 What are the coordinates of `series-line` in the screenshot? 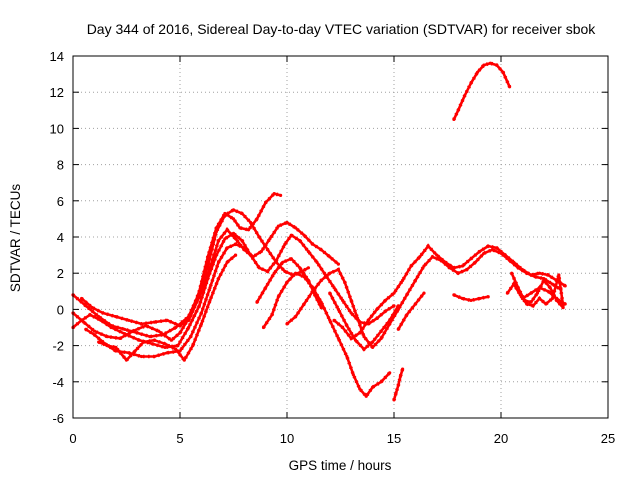 It's located at (411, 311).